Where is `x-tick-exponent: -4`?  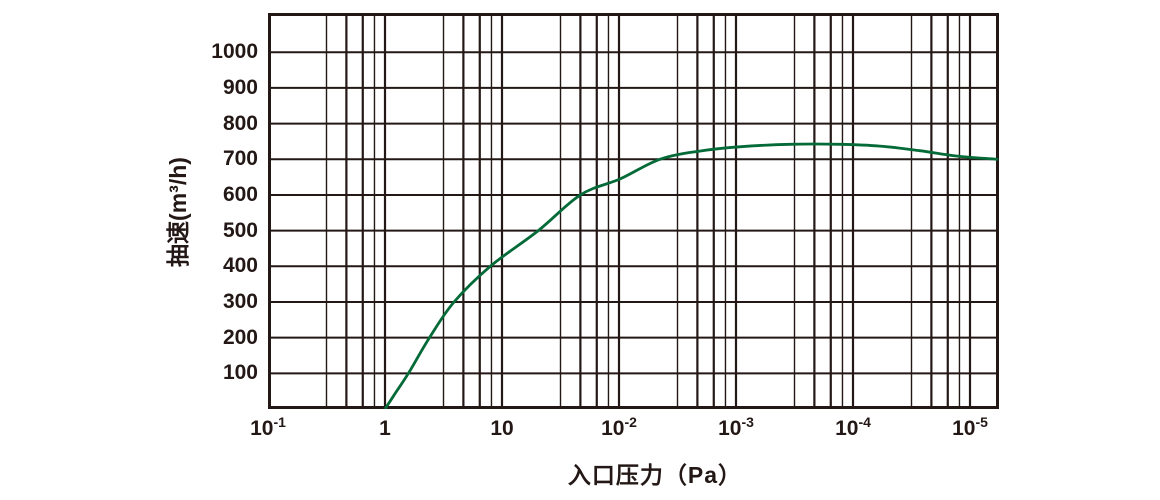 x-tick-exponent: -4 is located at coordinates (864, 422).